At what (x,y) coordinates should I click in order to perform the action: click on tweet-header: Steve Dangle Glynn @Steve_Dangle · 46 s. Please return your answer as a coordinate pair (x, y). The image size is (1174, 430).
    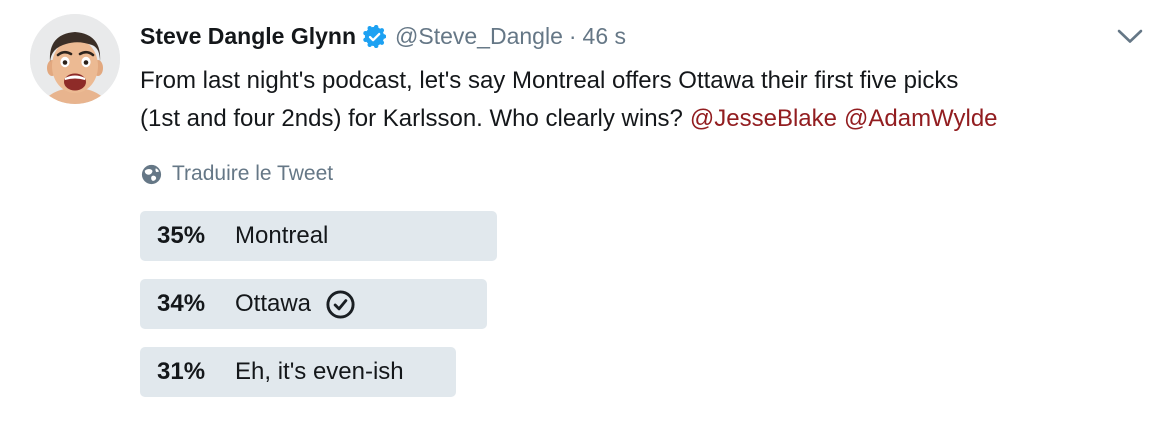
    Looking at the image, I should click on (655, 36).